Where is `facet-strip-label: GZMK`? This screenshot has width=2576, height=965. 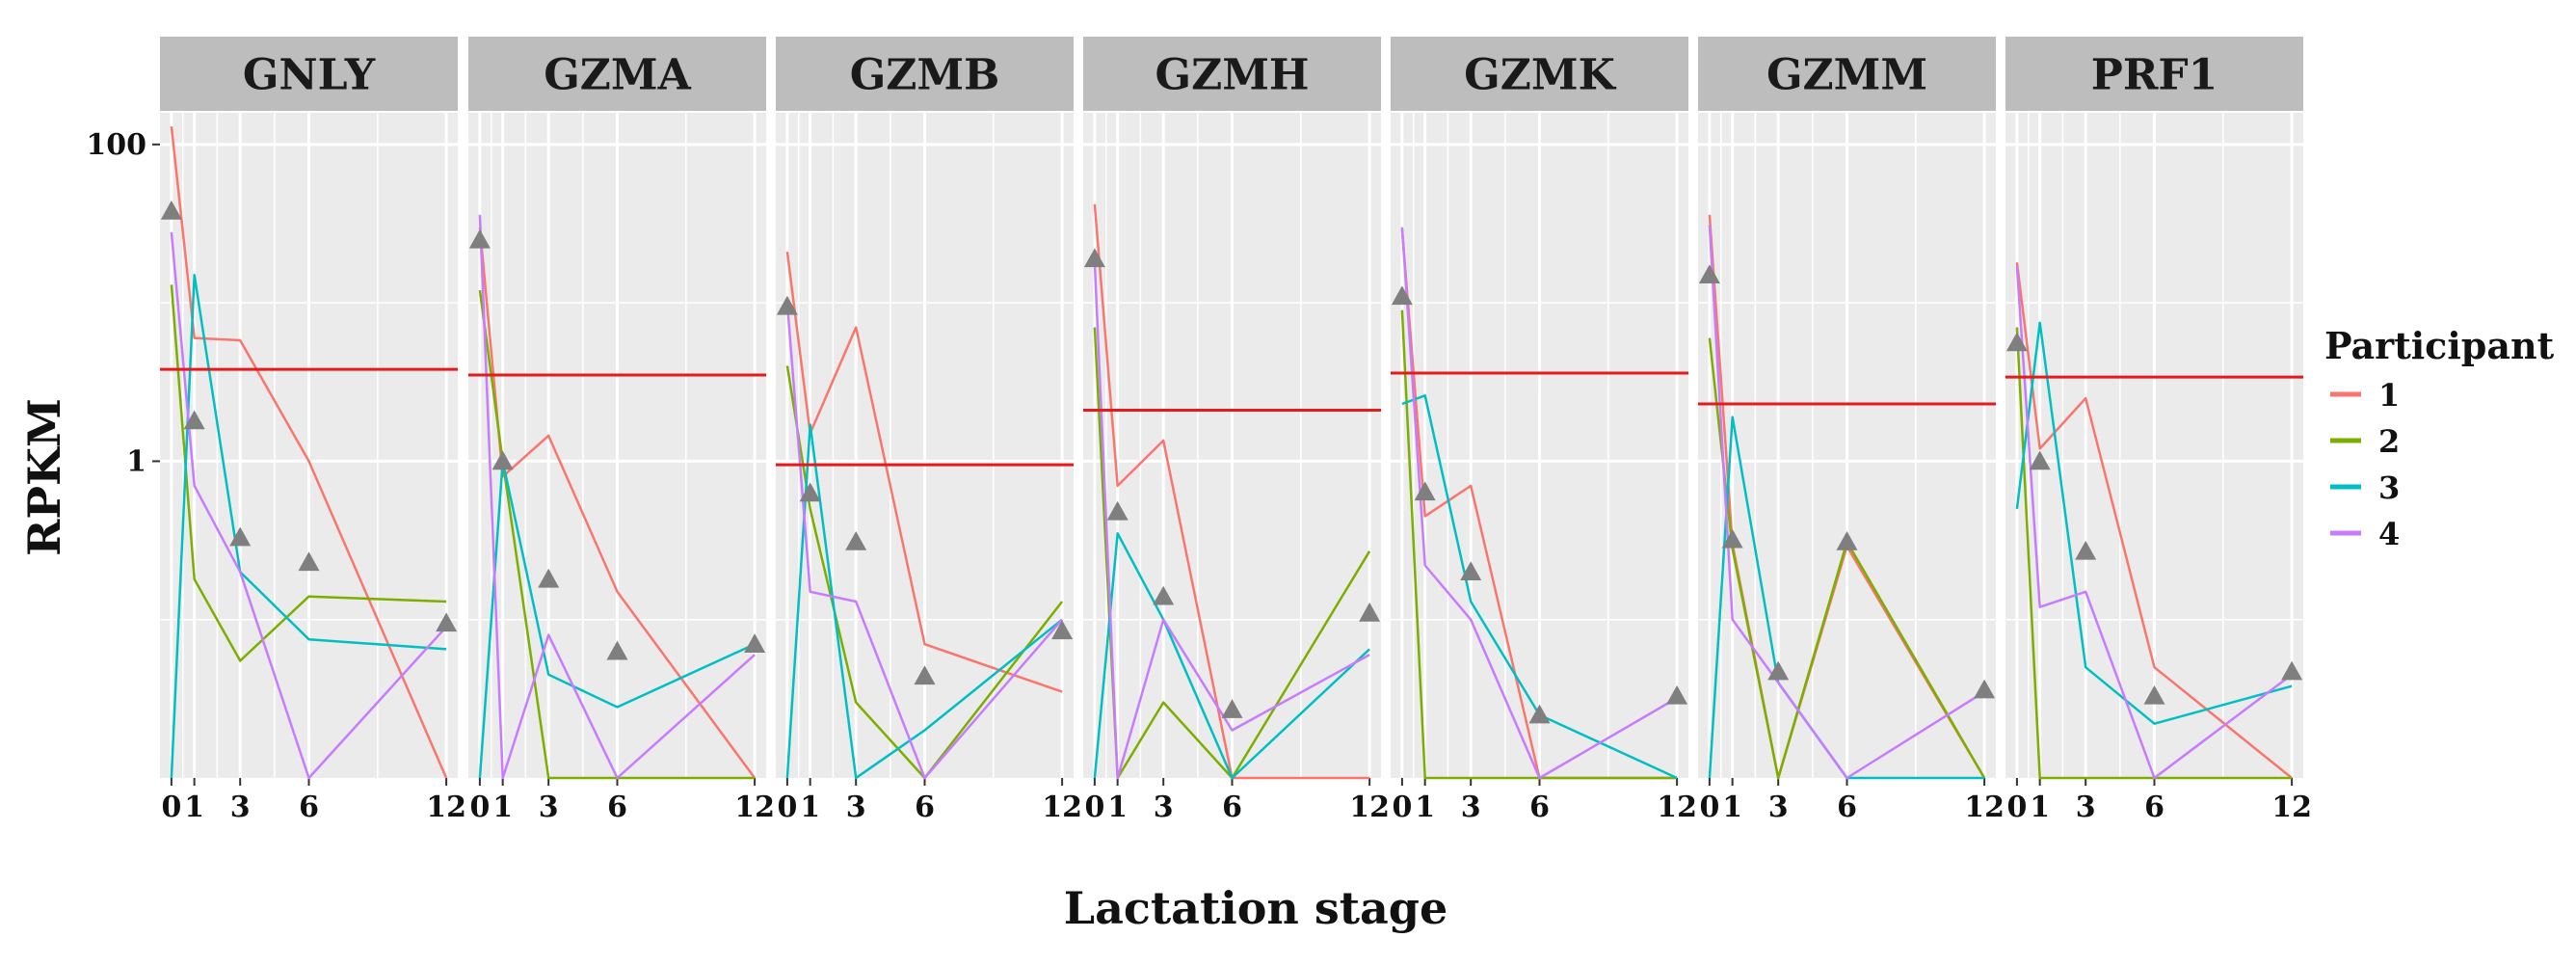 facet-strip-label: GZMK is located at coordinates (1540, 75).